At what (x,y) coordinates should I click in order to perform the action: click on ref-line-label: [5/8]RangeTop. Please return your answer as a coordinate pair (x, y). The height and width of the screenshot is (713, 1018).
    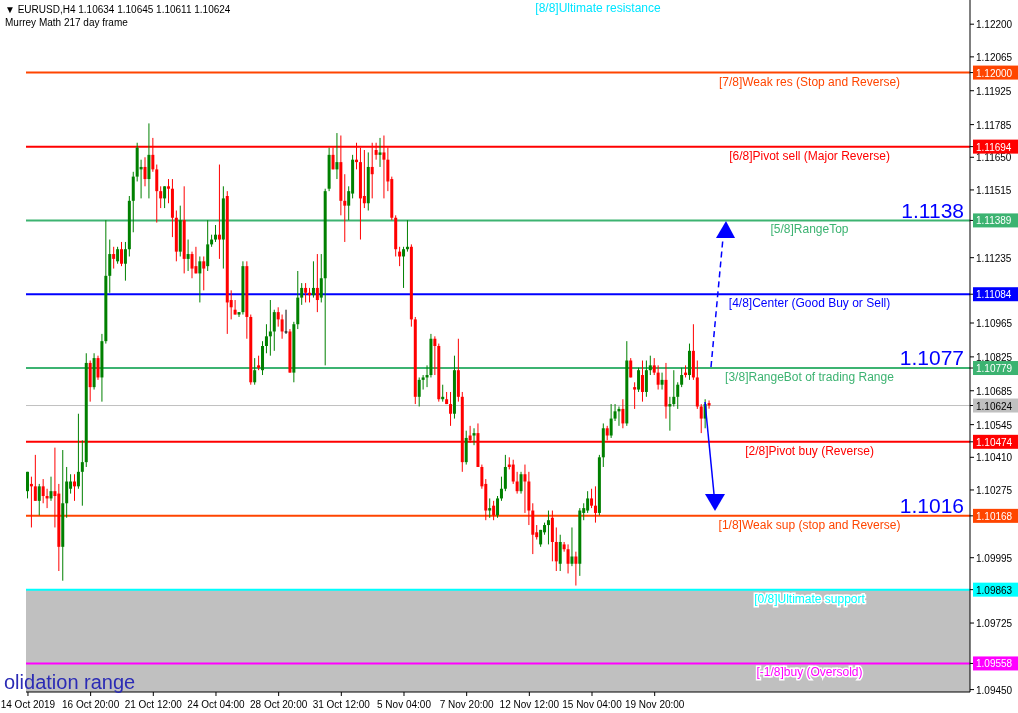
    Looking at the image, I should click on (809, 229).